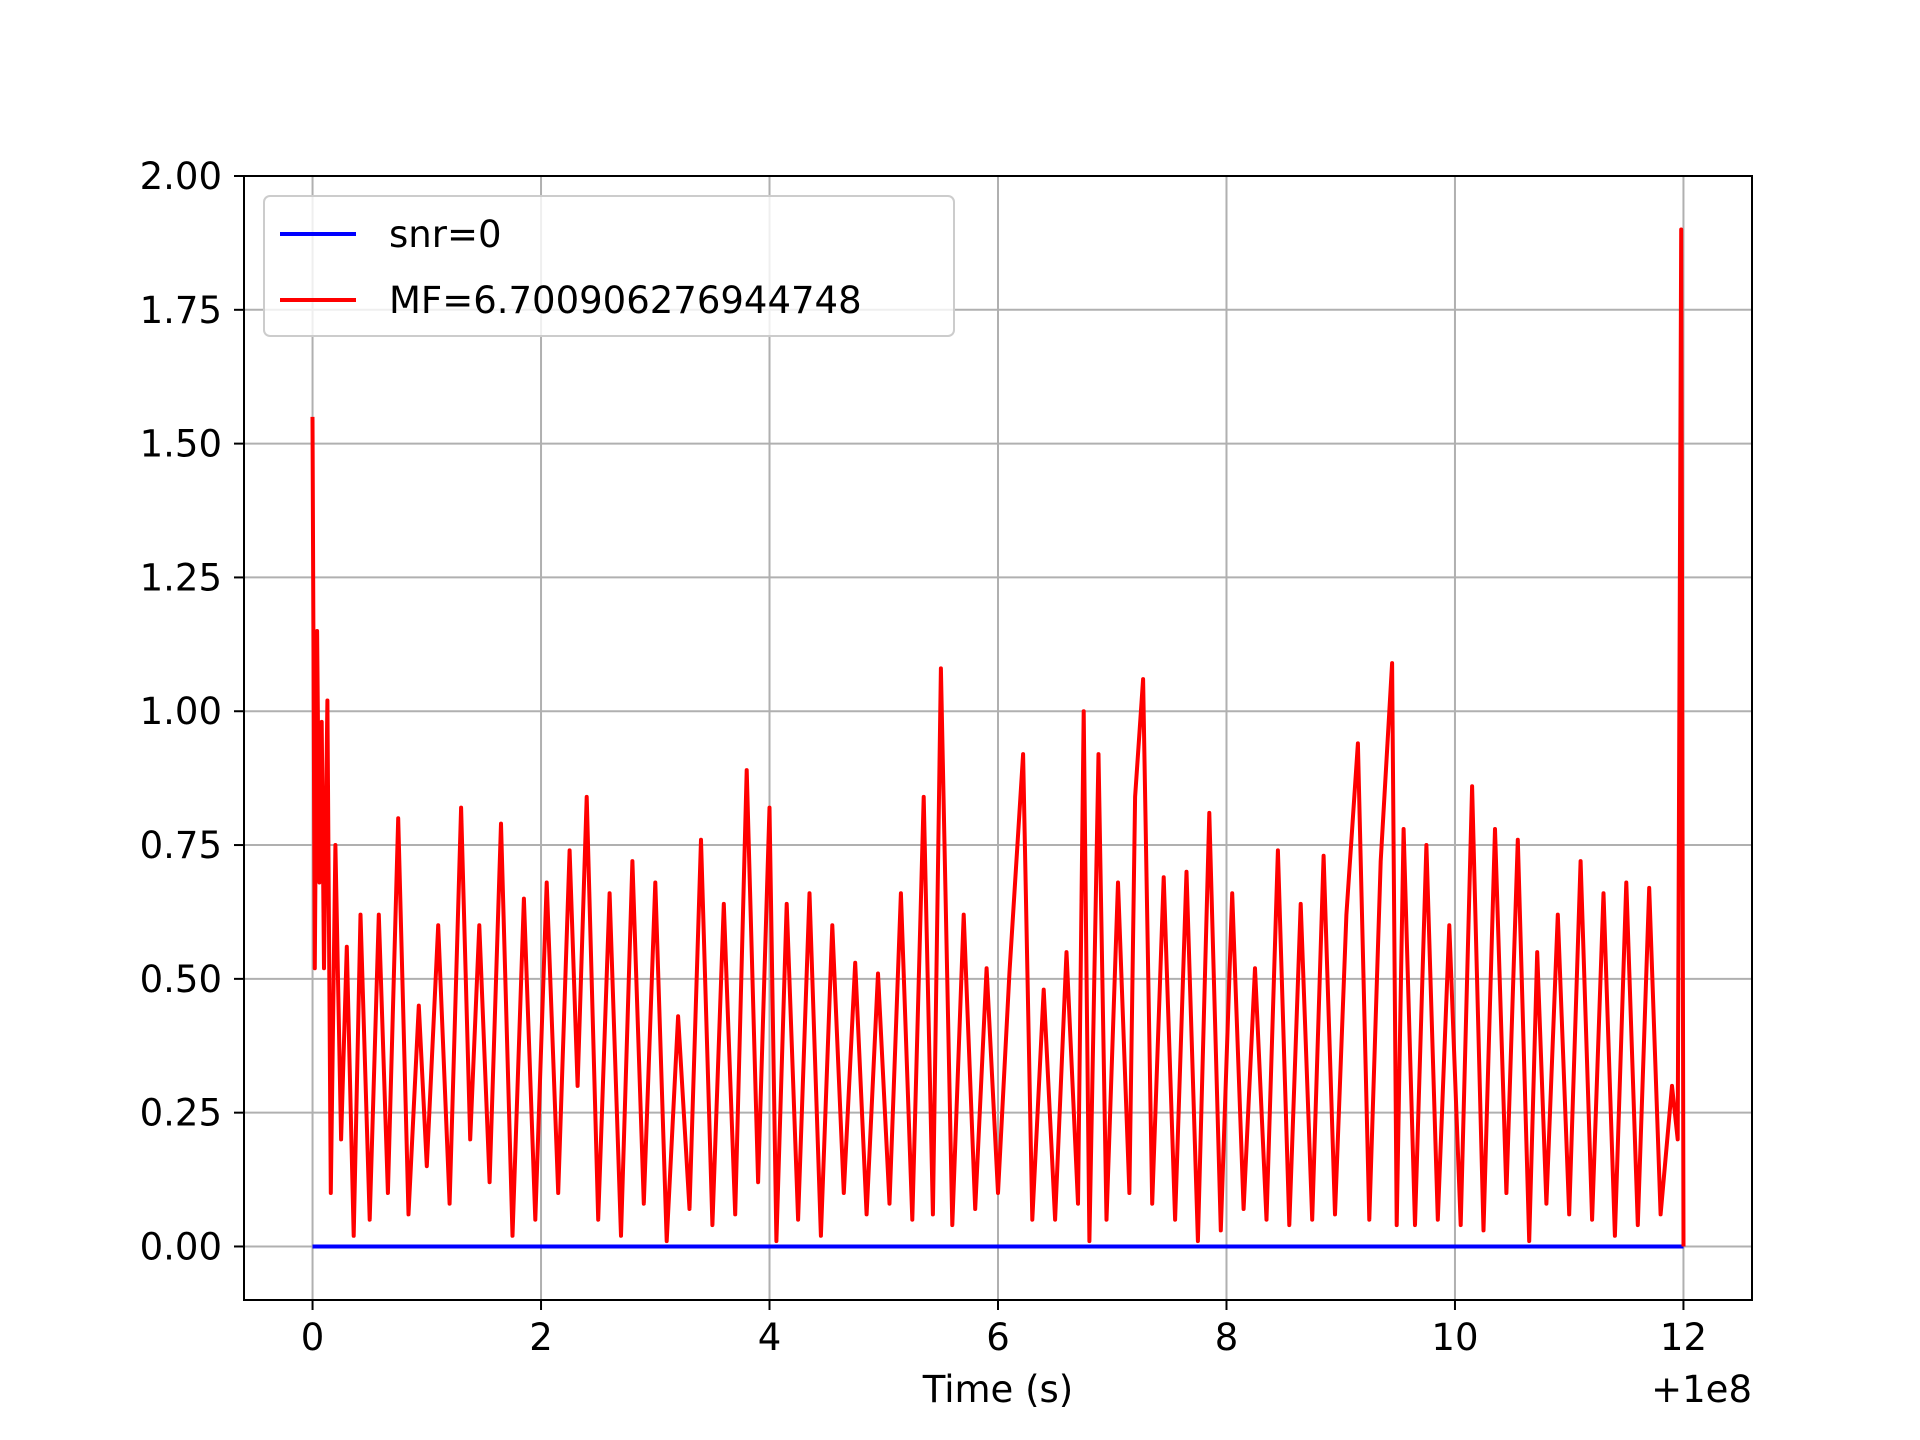  Describe the element at coordinates (181, 577) in the screenshot. I see `y-tick-label: 1.25` at that location.